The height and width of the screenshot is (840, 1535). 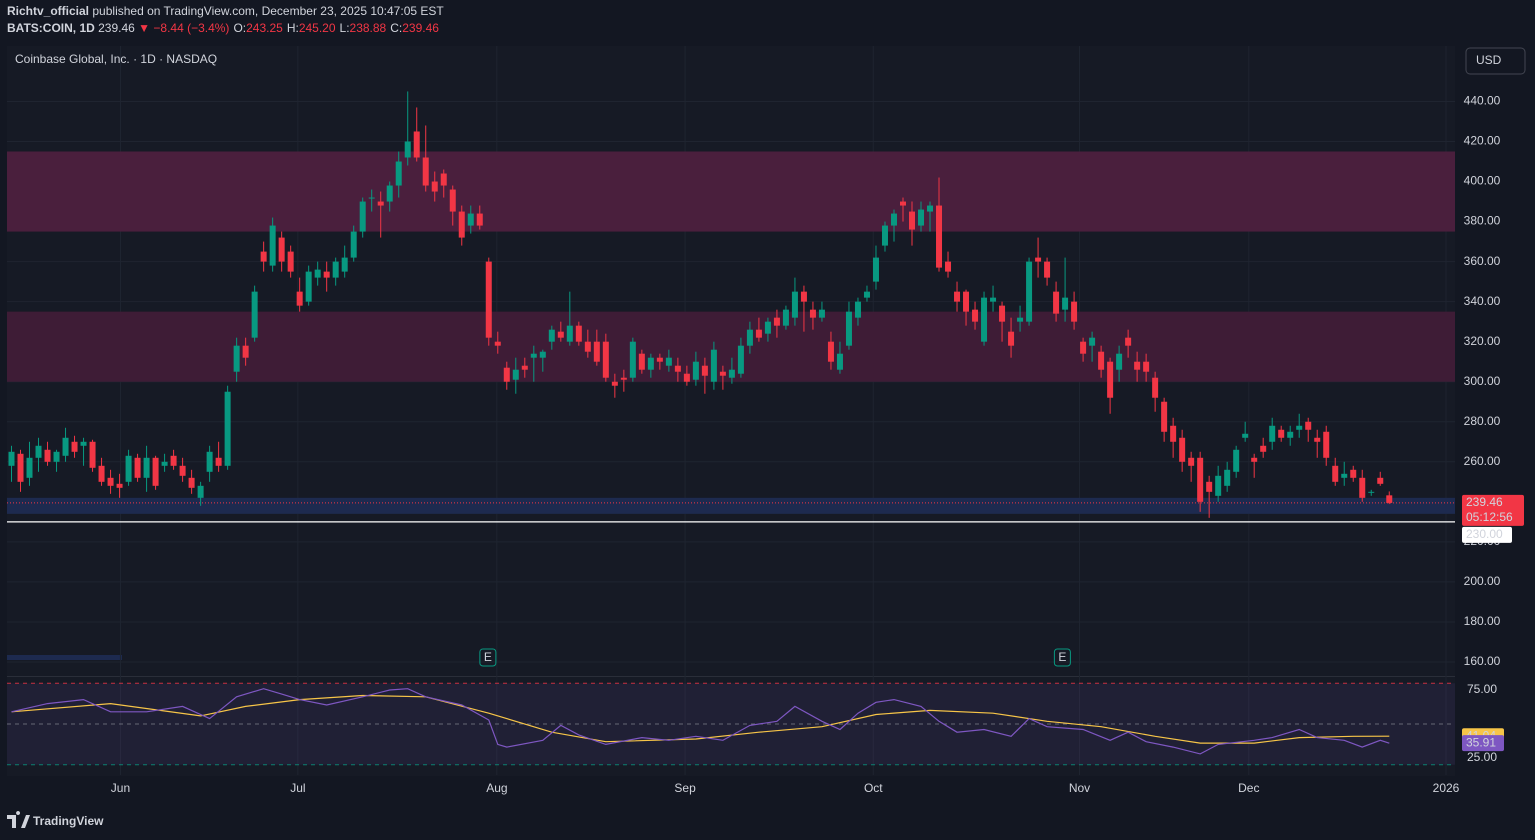 I want to click on y-tick-label: 440.00, so click(x=1482, y=101).